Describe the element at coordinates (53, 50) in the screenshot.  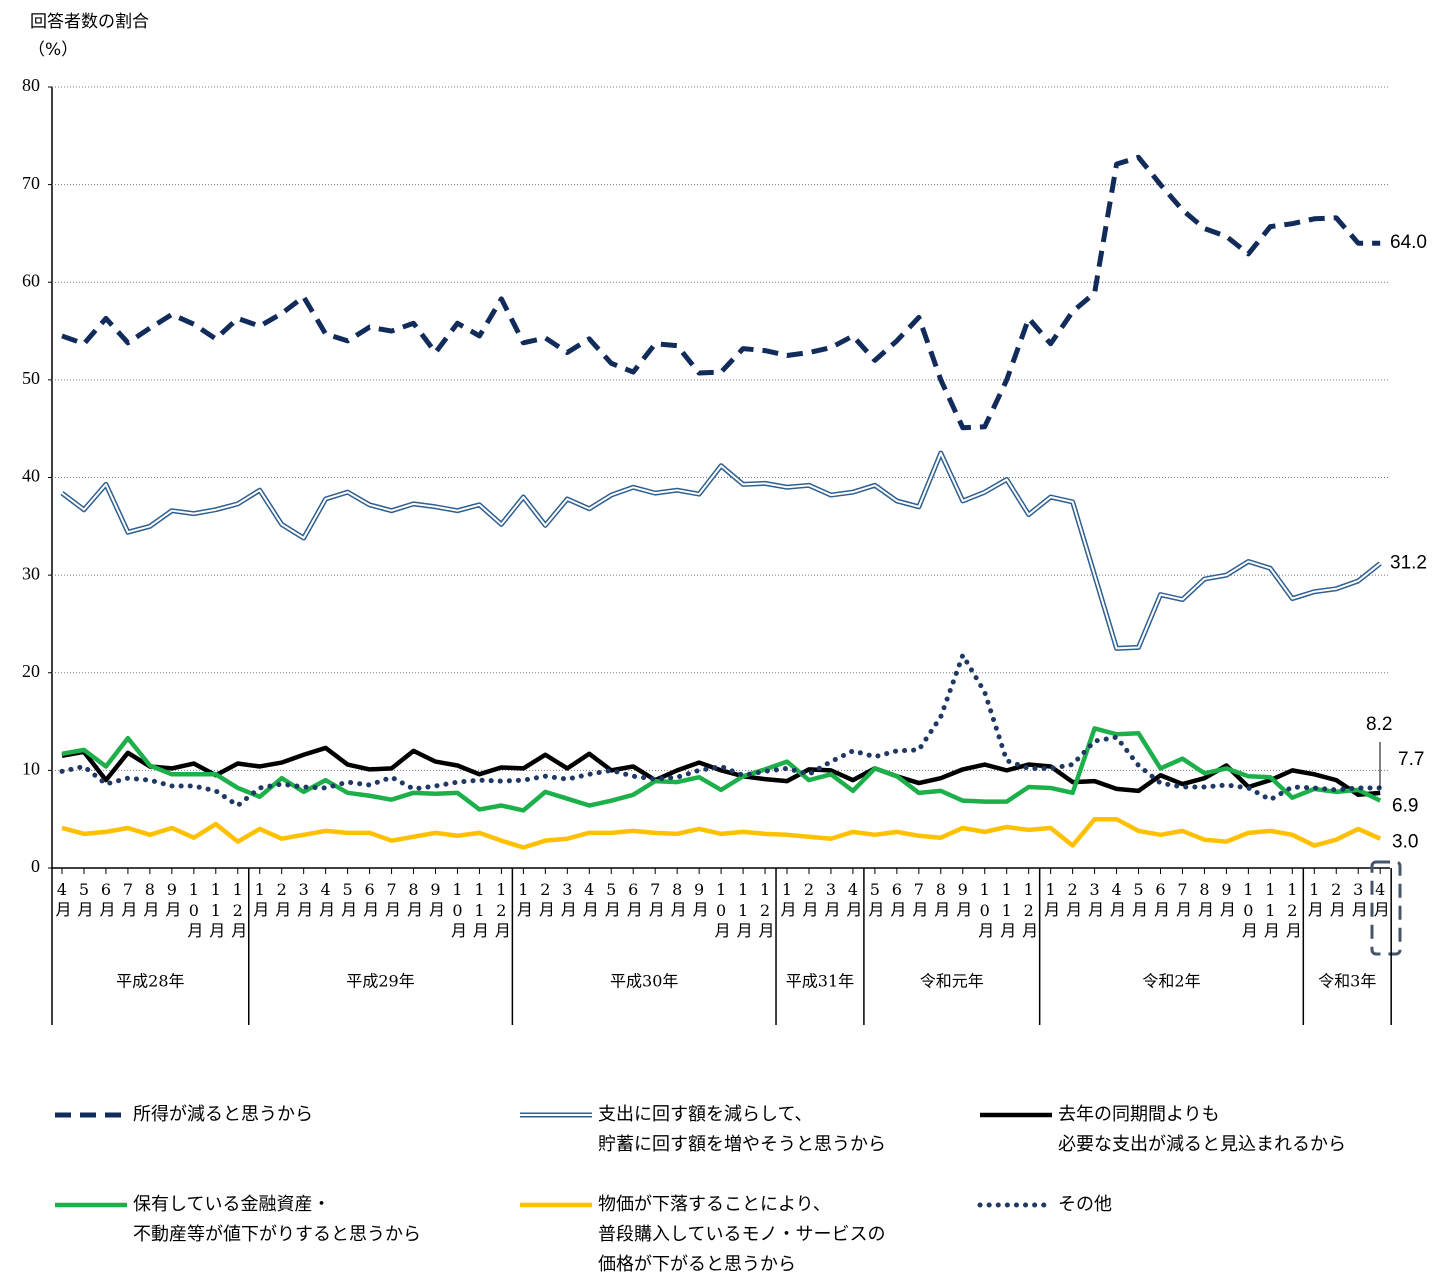
I see `y-axis-unit: （%）` at that location.